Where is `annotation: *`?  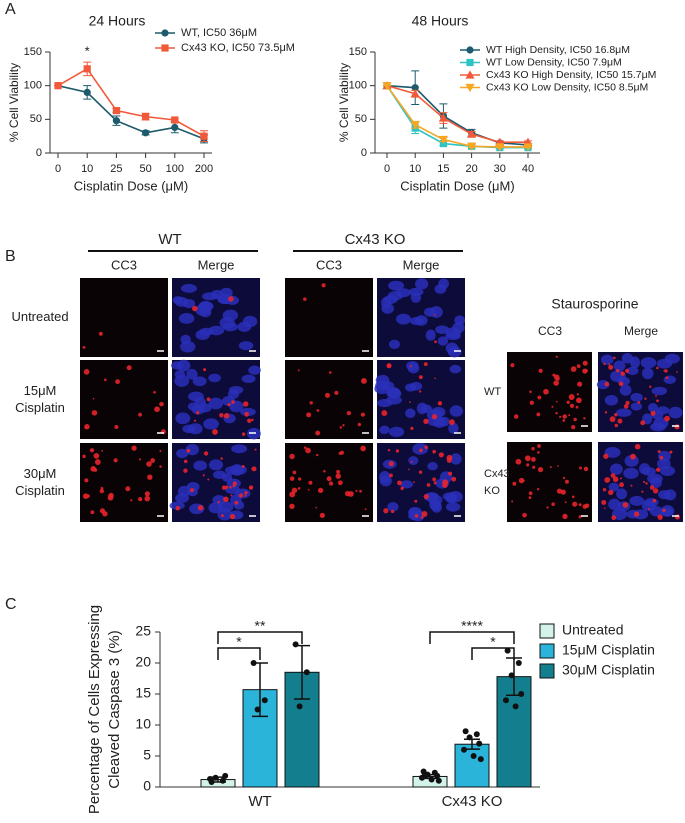 annotation: * is located at coordinates (87, 51).